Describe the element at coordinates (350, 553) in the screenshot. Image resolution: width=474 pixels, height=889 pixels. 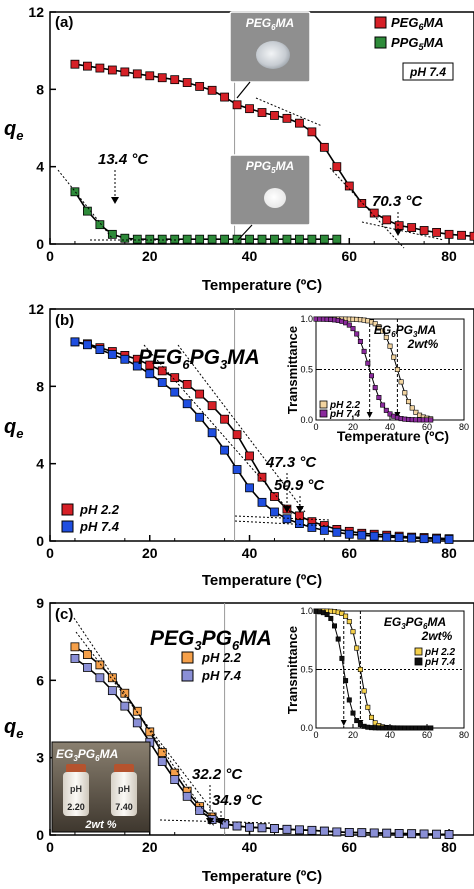
I see `x-tick-label: 60` at that location.